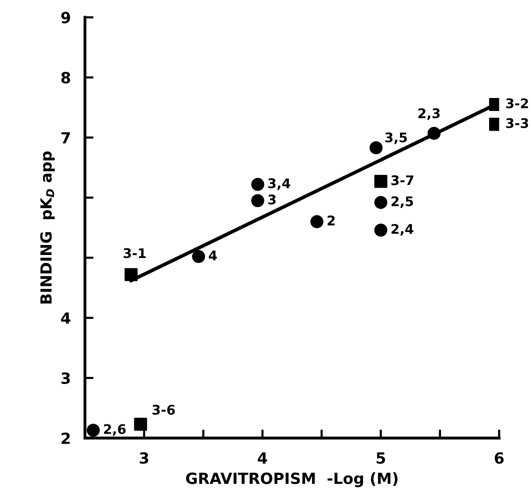 The image size is (531, 495). Describe the element at coordinates (212, 255) in the screenshot. I see `annotation: 4` at that location.